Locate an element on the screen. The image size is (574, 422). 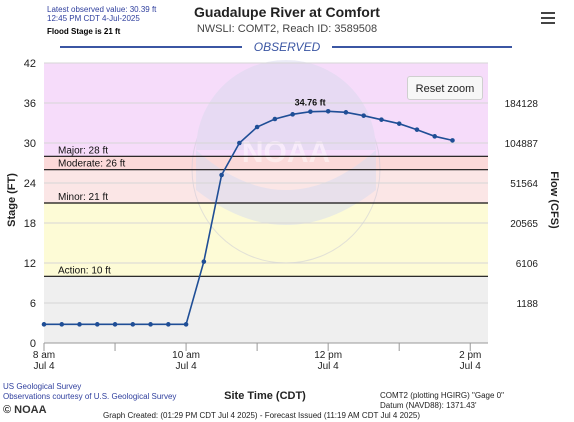
flow-axis: 1188 6106 20565 51564 104887 184128 is located at coordinates (522, 204).